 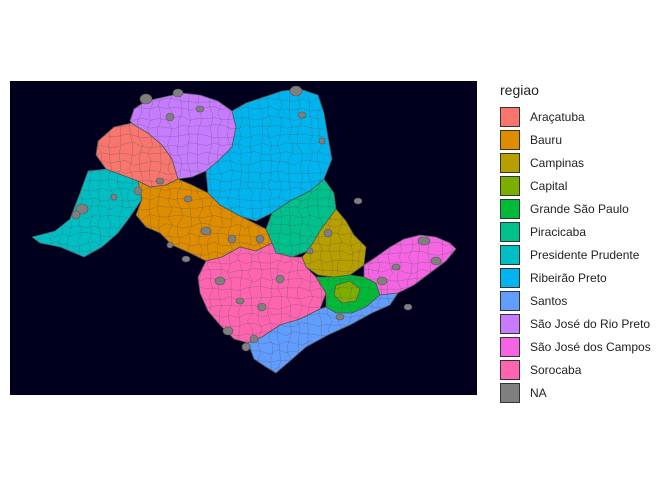 What do you see at coordinates (590, 324) in the screenshot?
I see `legend-label: São José do Rio Preto` at bounding box center [590, 324].